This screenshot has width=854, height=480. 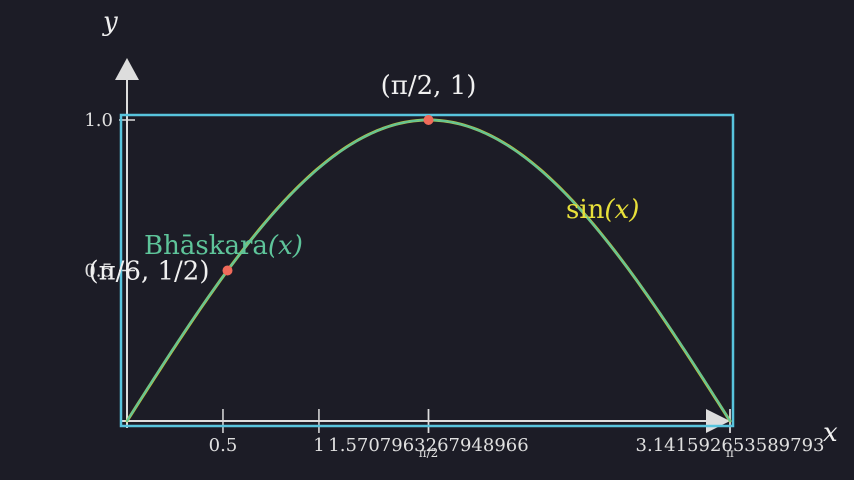 I want to click on x-tick-label: π/2, so click(x=429, y=453).